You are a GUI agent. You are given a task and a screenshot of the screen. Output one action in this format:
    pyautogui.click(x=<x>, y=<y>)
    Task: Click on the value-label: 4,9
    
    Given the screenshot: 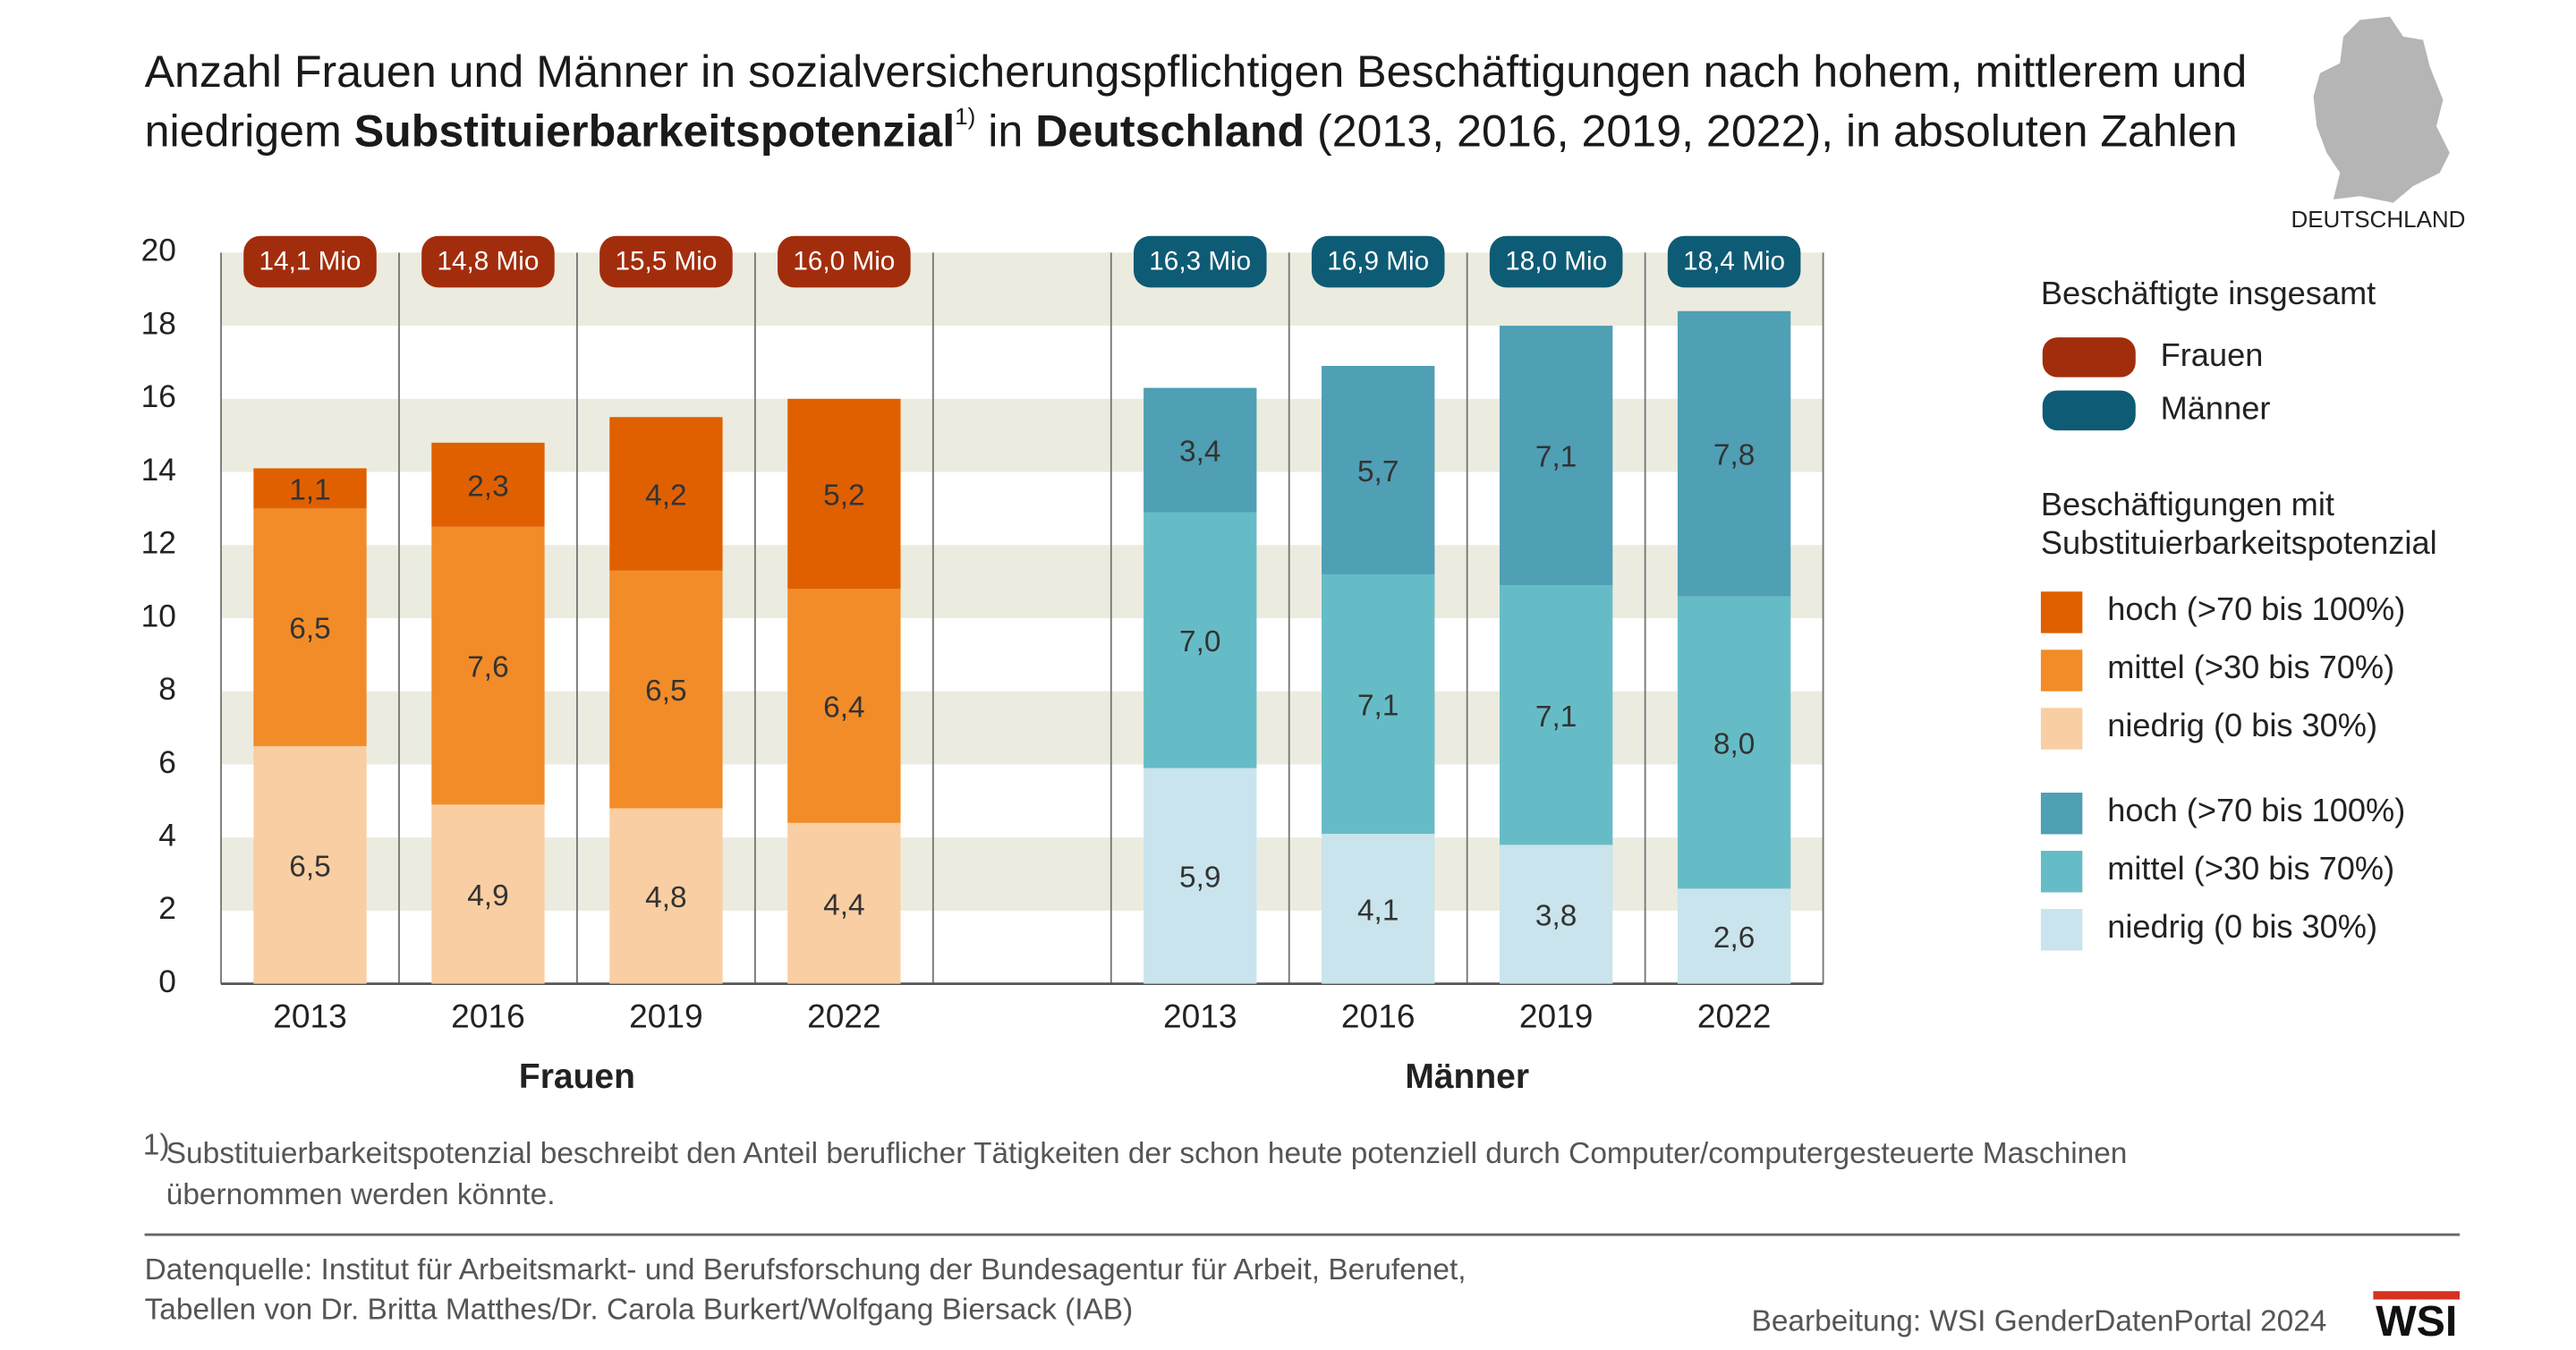 What is the action you would take?
    pyautogui.click(x=487, y=896)
    